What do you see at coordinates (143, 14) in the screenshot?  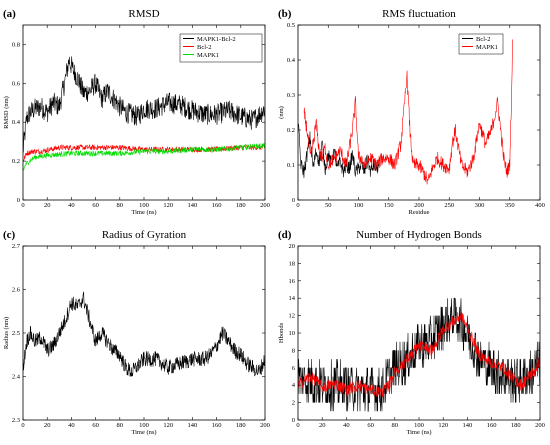 I see `panel-title: RMSD` at bounding box center [143, 14].